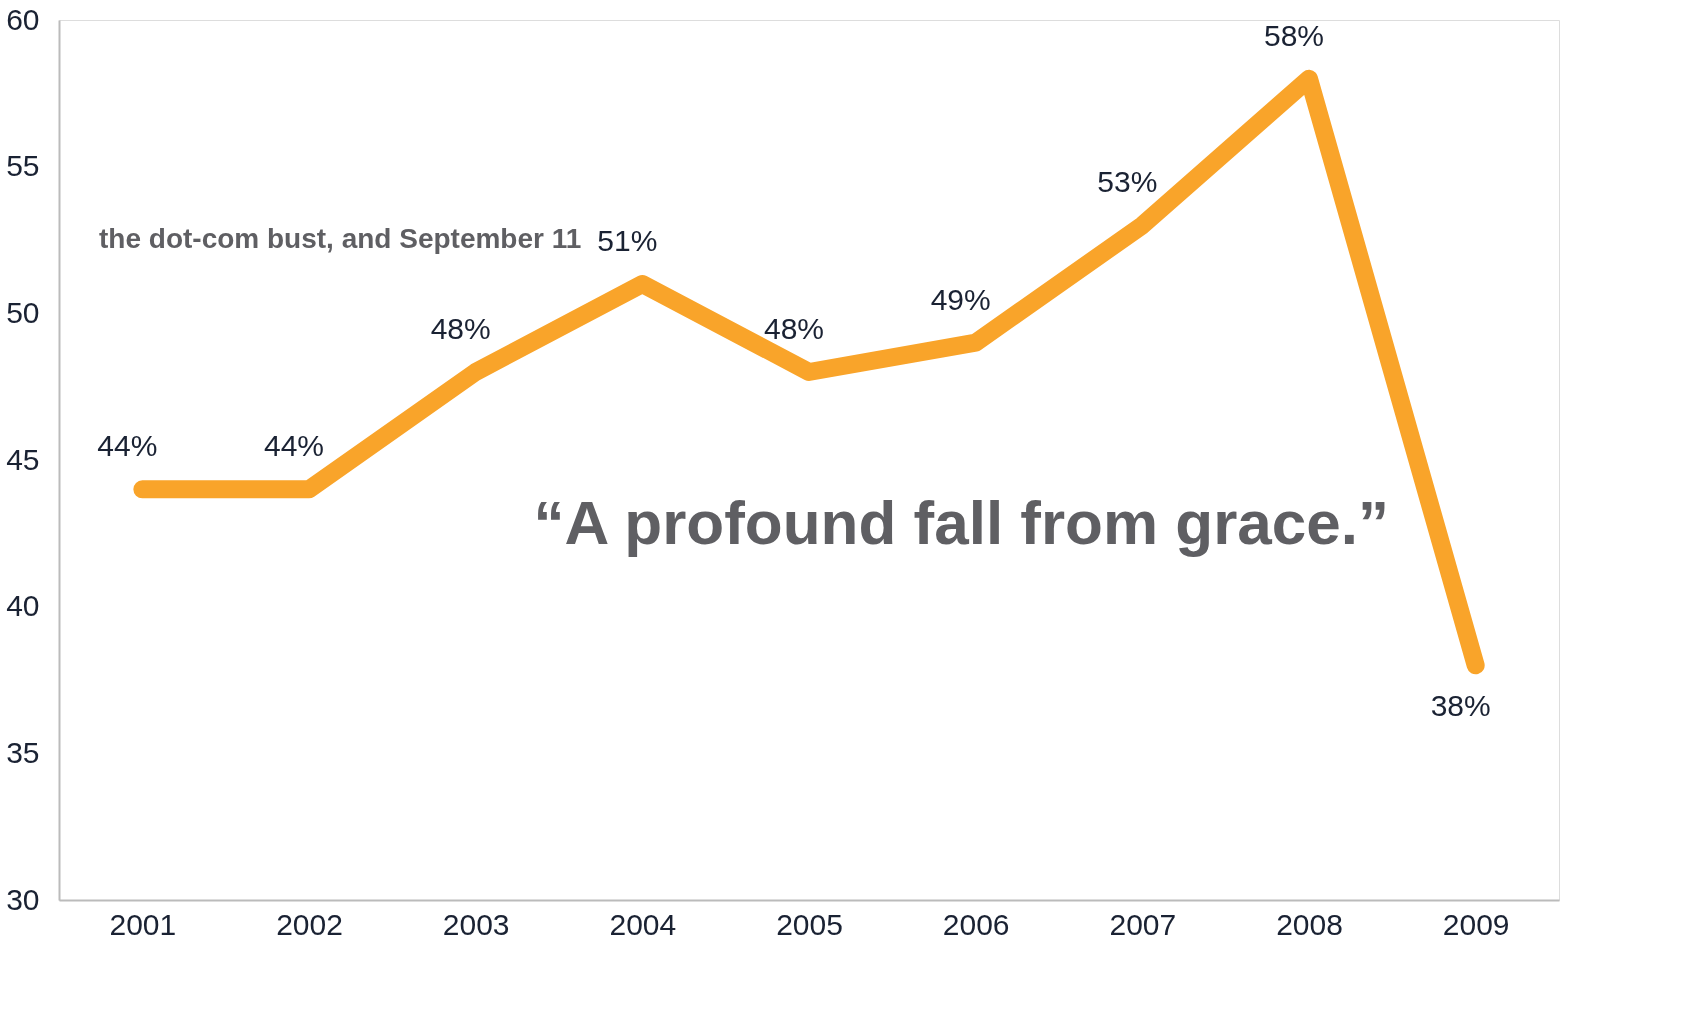 The height and width of the screenshot is (1015, 1685). What do you see at coordinates (23, 312) in the screenshot?
I see `y-tick-label: 50` at bounding box center [23, 312].